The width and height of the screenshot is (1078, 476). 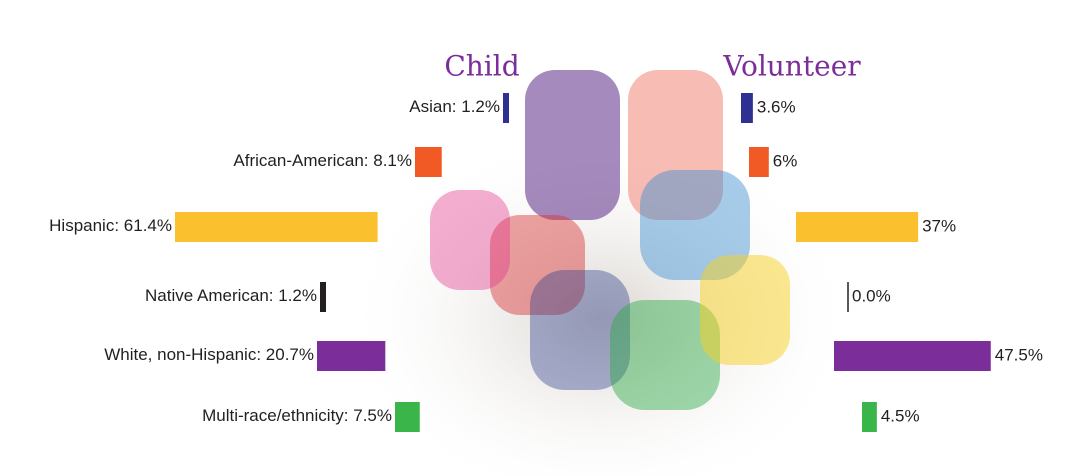 I want to click on category-label: Native American, so click(x=207, y=295).